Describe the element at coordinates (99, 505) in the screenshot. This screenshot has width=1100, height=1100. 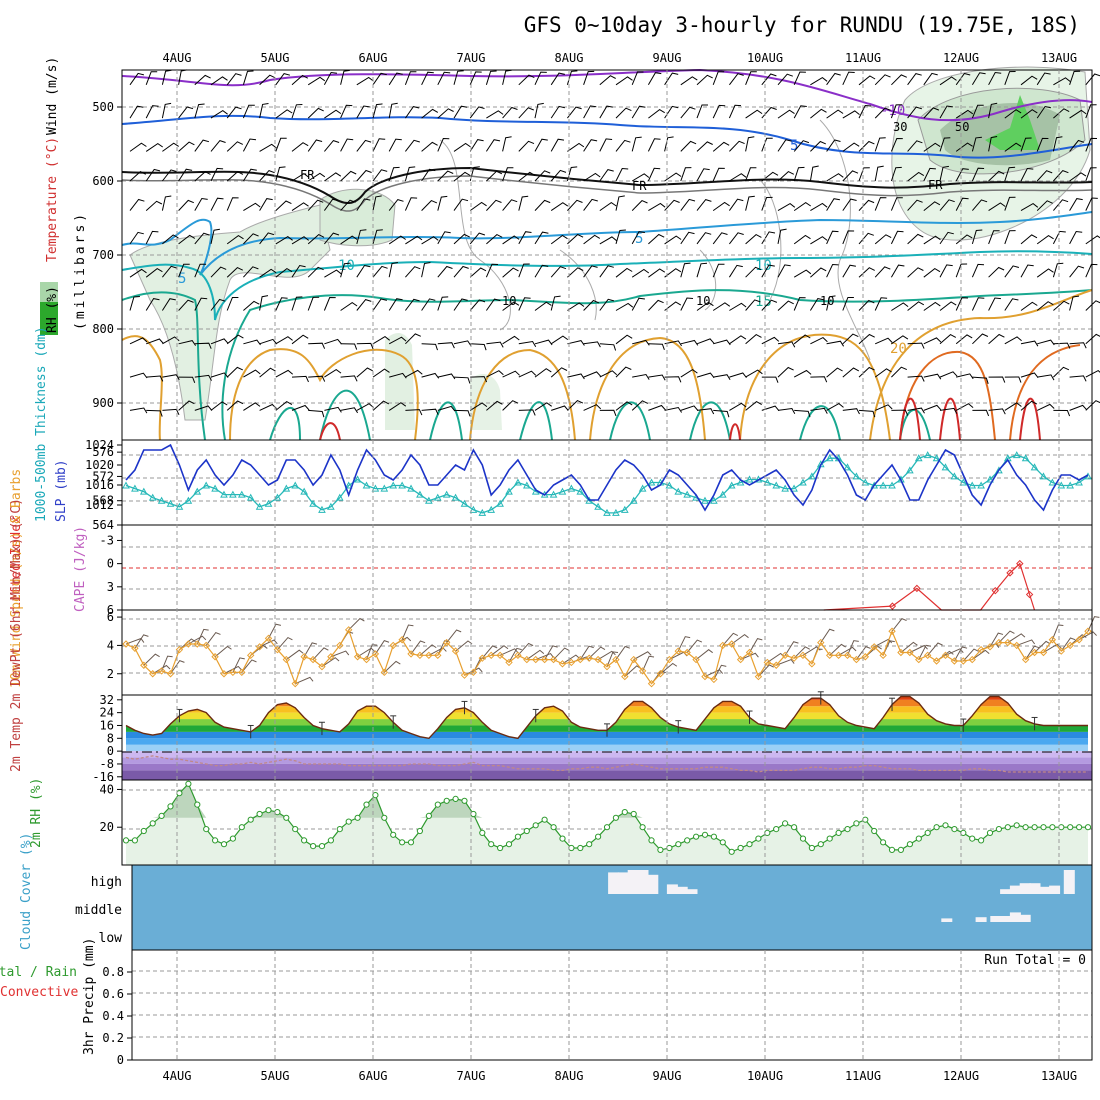
I see `y-tick-label: 1012` at that location.